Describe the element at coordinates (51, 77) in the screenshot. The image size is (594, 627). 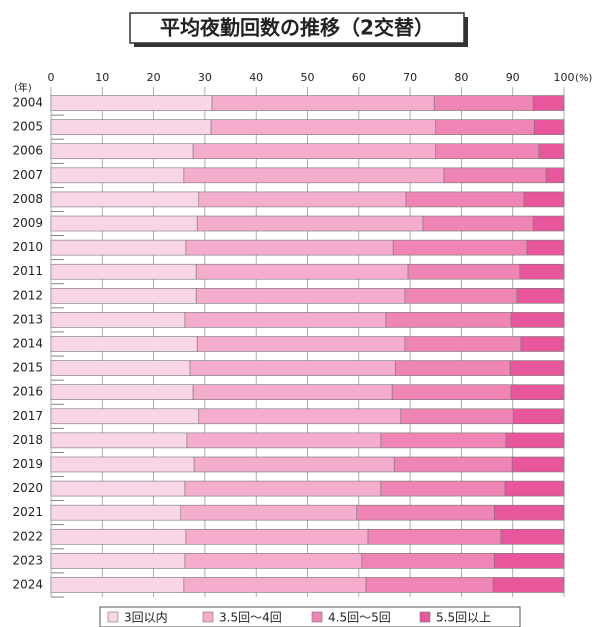
I see `x-tick-label: 0` at that location.